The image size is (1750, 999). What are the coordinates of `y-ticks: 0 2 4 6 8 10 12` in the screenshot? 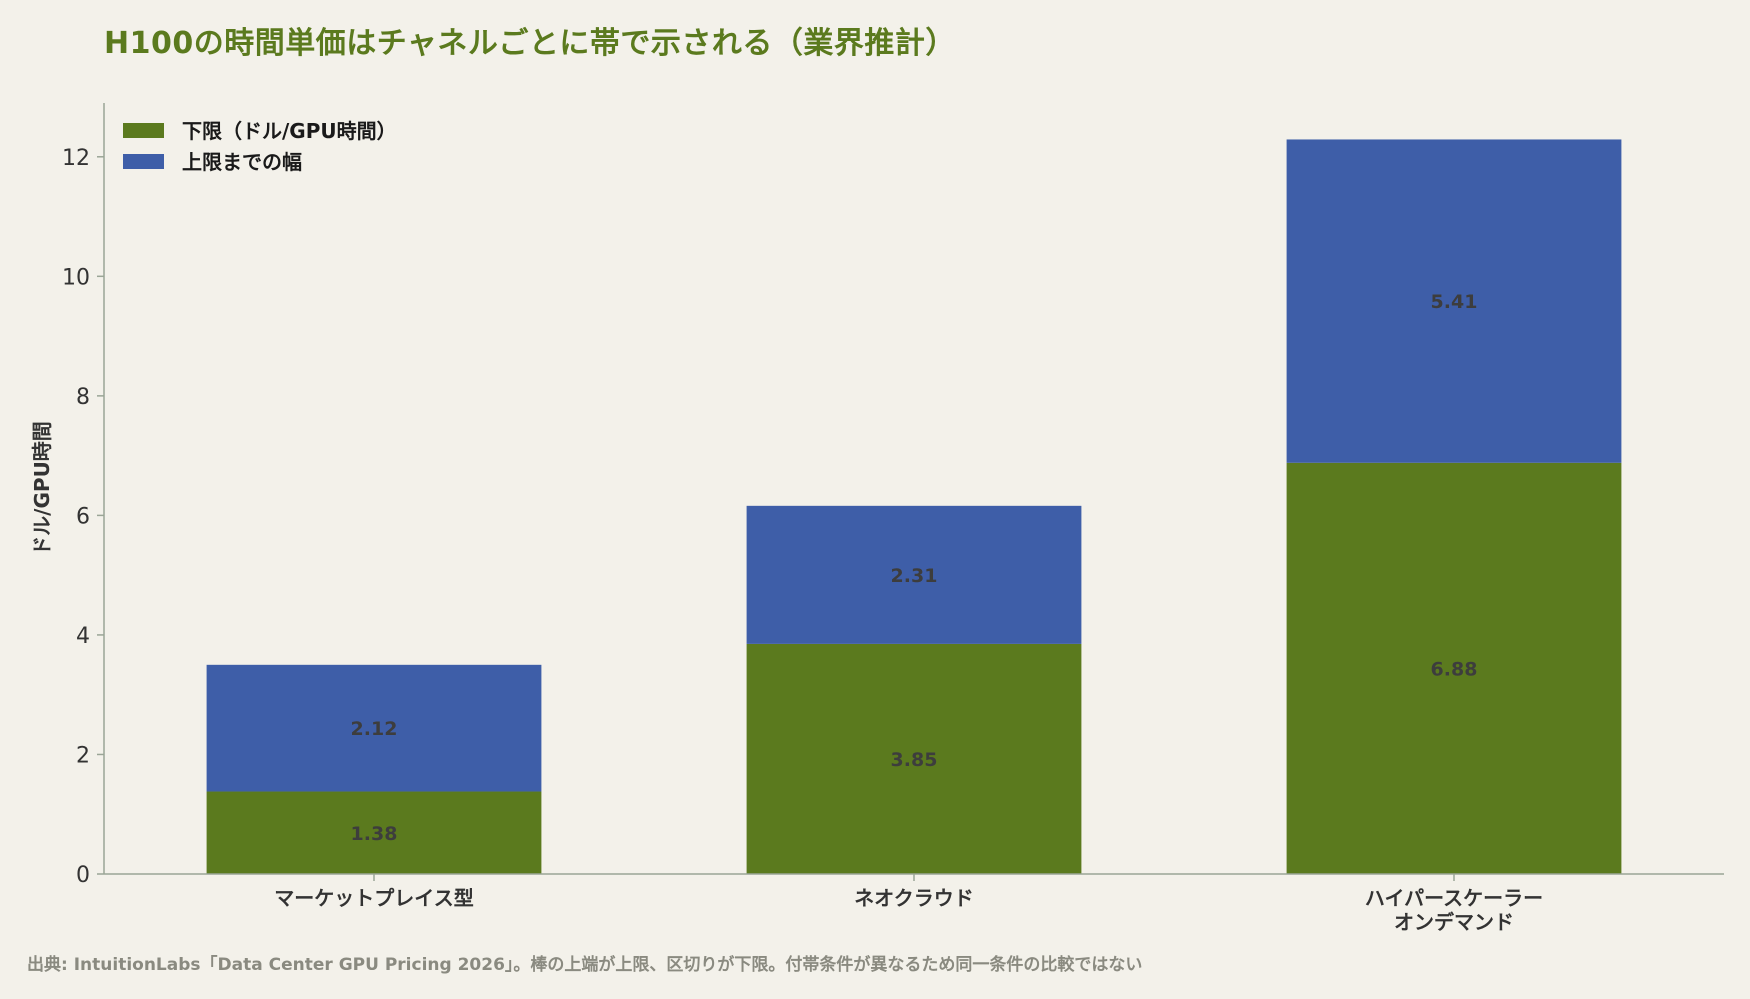 It's located at (83, 517).